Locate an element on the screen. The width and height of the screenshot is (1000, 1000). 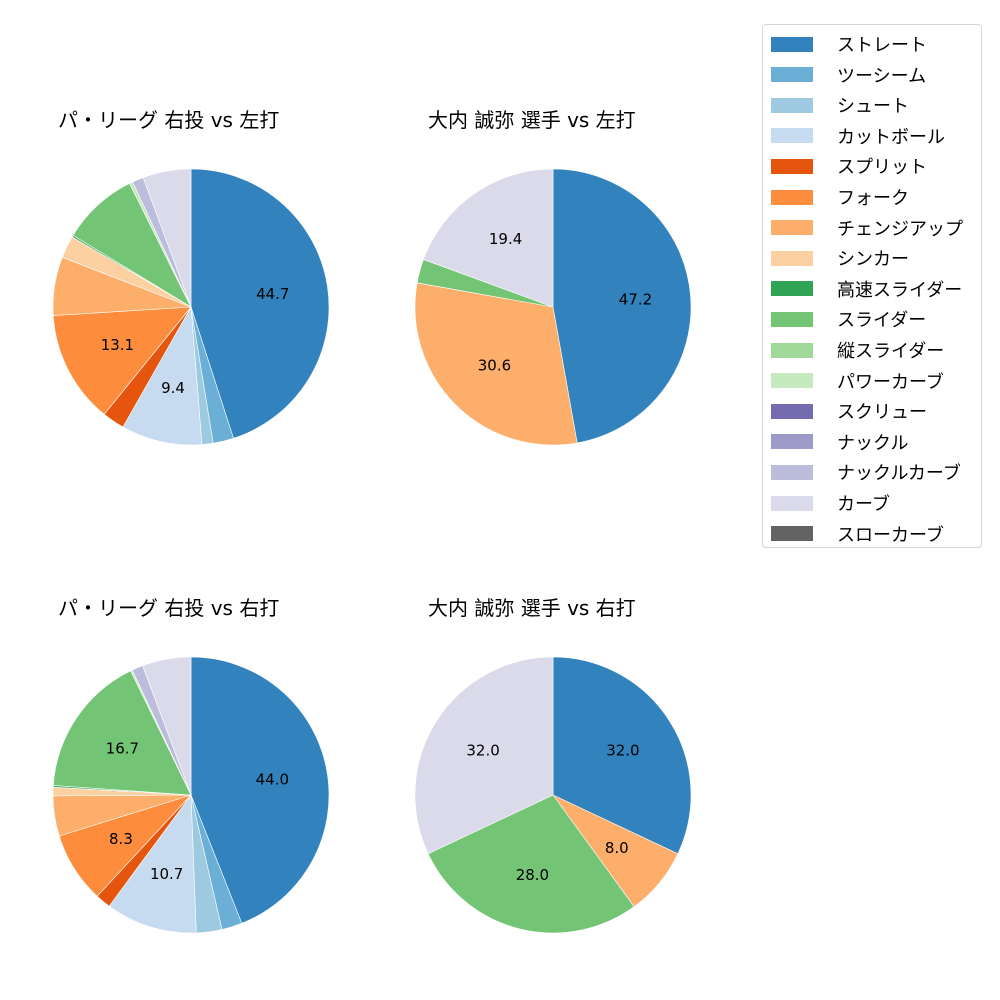
slice-percent-label: 10.7 is located at coordinates (166, 874).